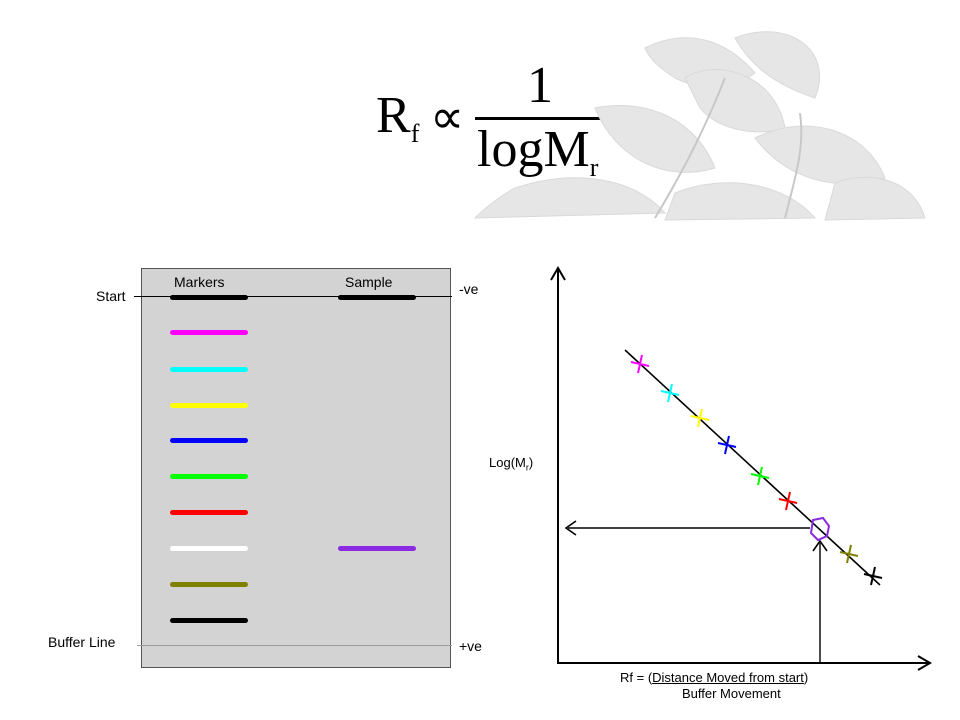 Image resolution: width=960 pixels, height=720 pixels. What do you see at coordinates (820, 545) in the screenshot?
I see `vertical-projection-arrowhead` at bounding box center [820, 545].